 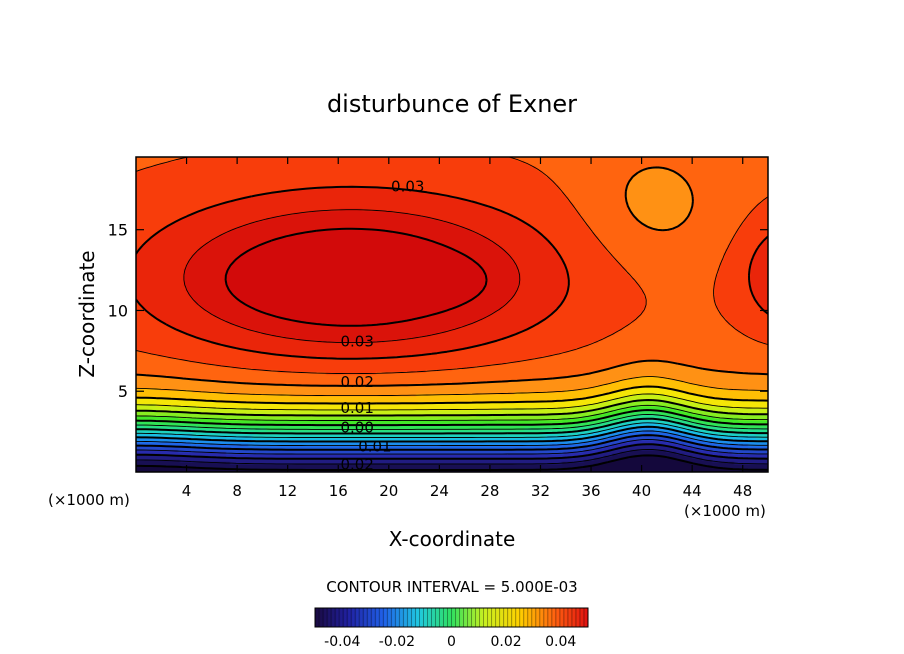 I want to click on y-tick-label: 10, so click(x=118, y=310).